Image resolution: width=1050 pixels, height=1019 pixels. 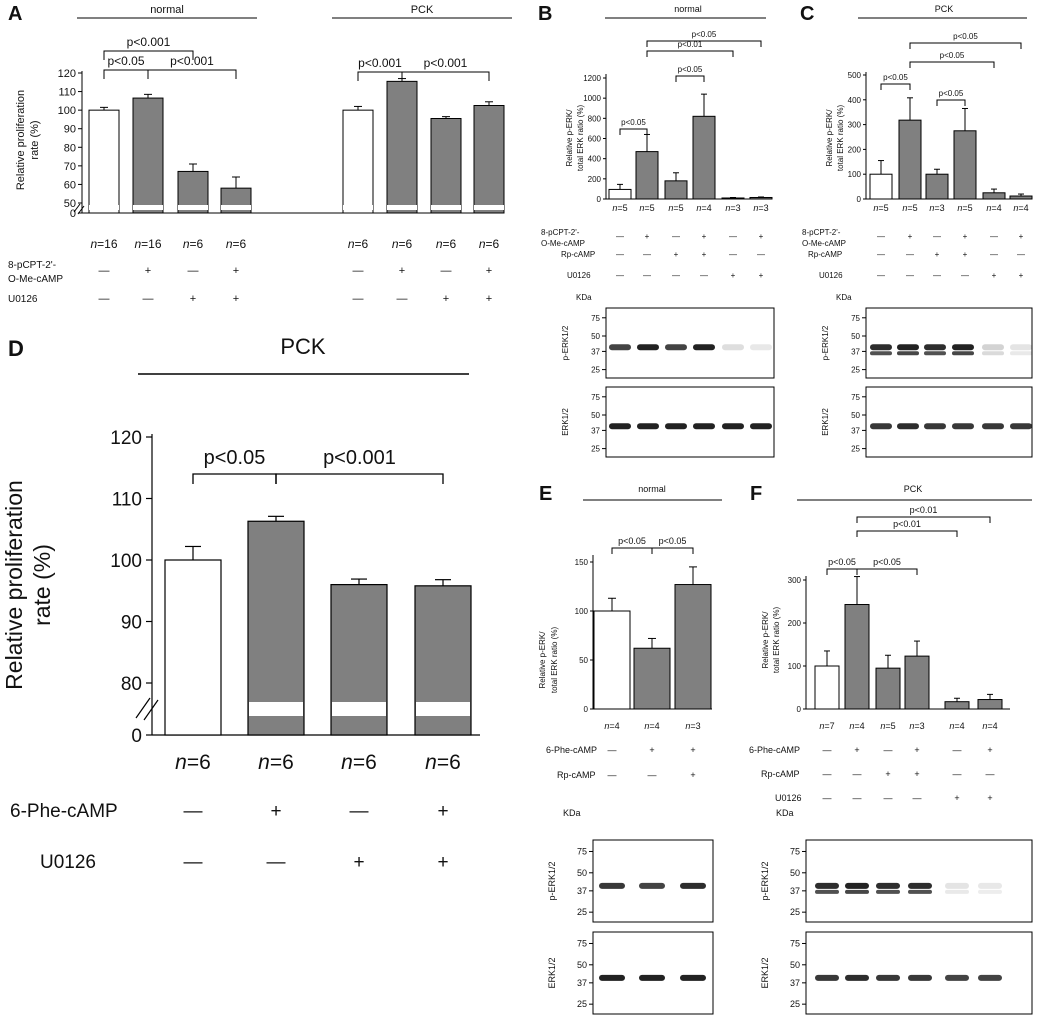 I want to click on axis-break-slash-D, so click(x=151, y=710).